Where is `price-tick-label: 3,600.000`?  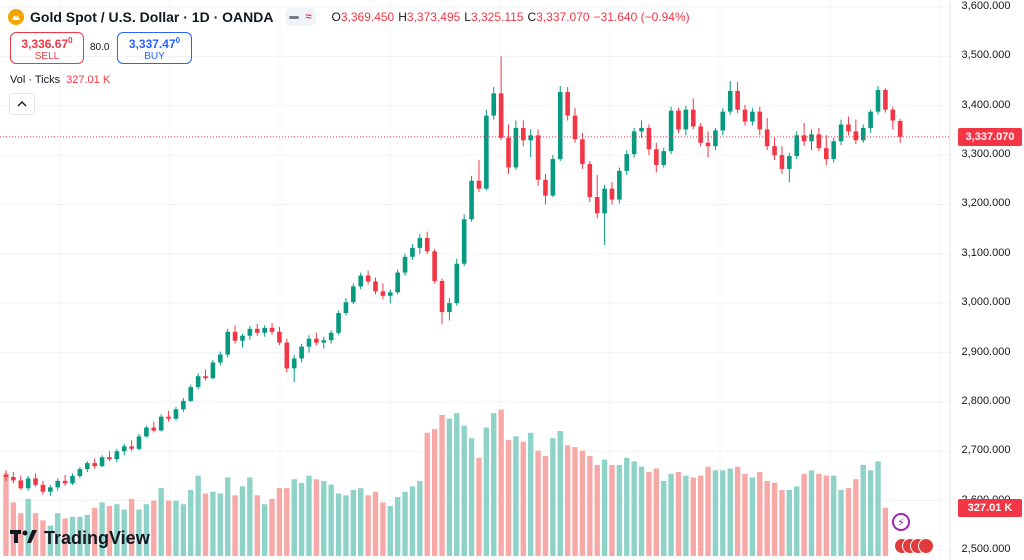 price-tick-label: 3,600.000 is located at coordinates (986, 6).